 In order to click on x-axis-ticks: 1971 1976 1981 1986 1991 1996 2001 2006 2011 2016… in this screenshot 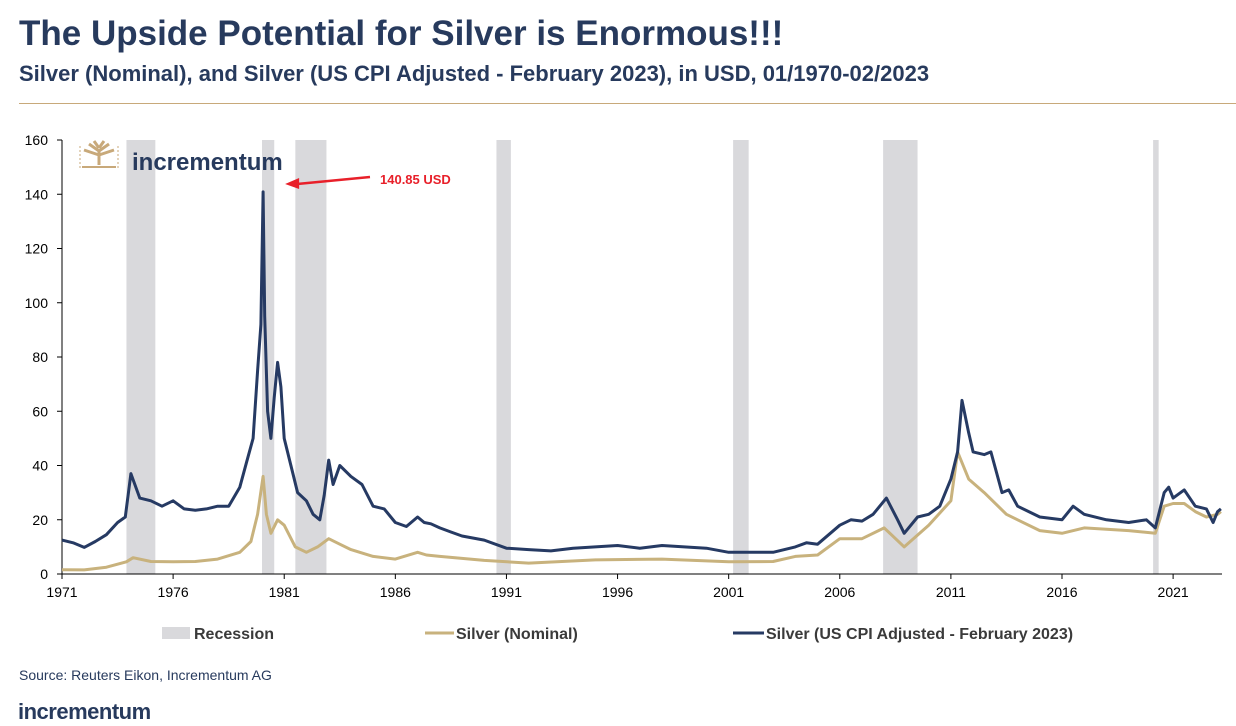, I will do `click(617, 587)`.